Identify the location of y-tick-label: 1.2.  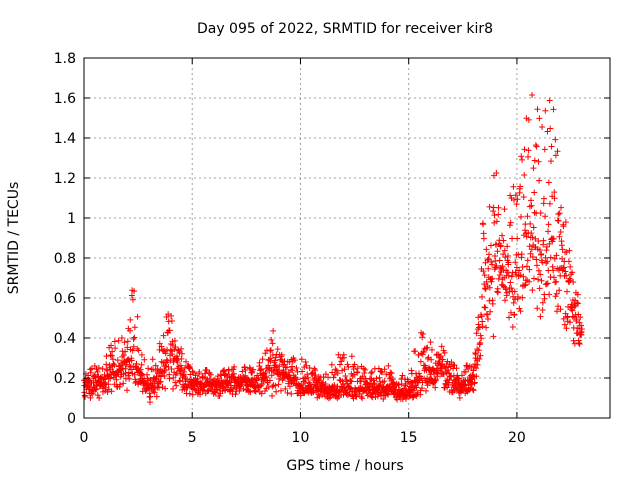
(65, 179).